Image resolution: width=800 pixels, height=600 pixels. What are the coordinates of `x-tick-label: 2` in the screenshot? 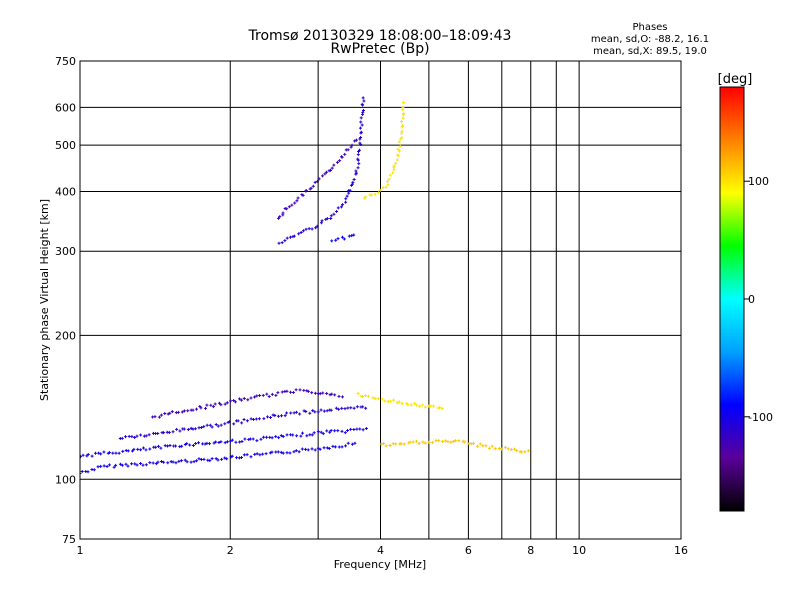 It's located at (230, 550).